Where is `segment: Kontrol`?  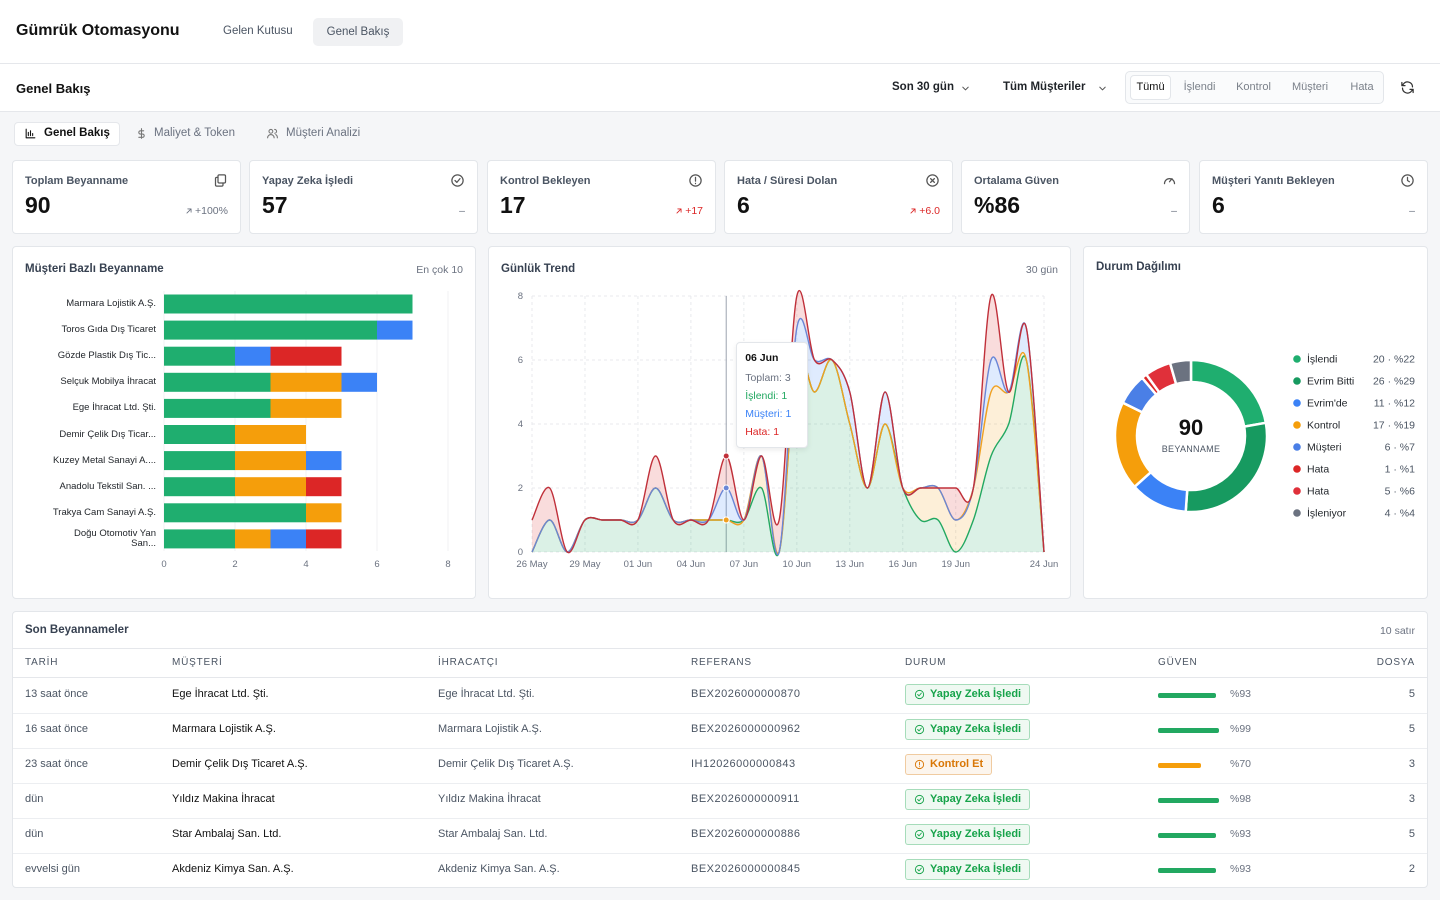 segment: Kontrol is located at coordinates (1253, 87).